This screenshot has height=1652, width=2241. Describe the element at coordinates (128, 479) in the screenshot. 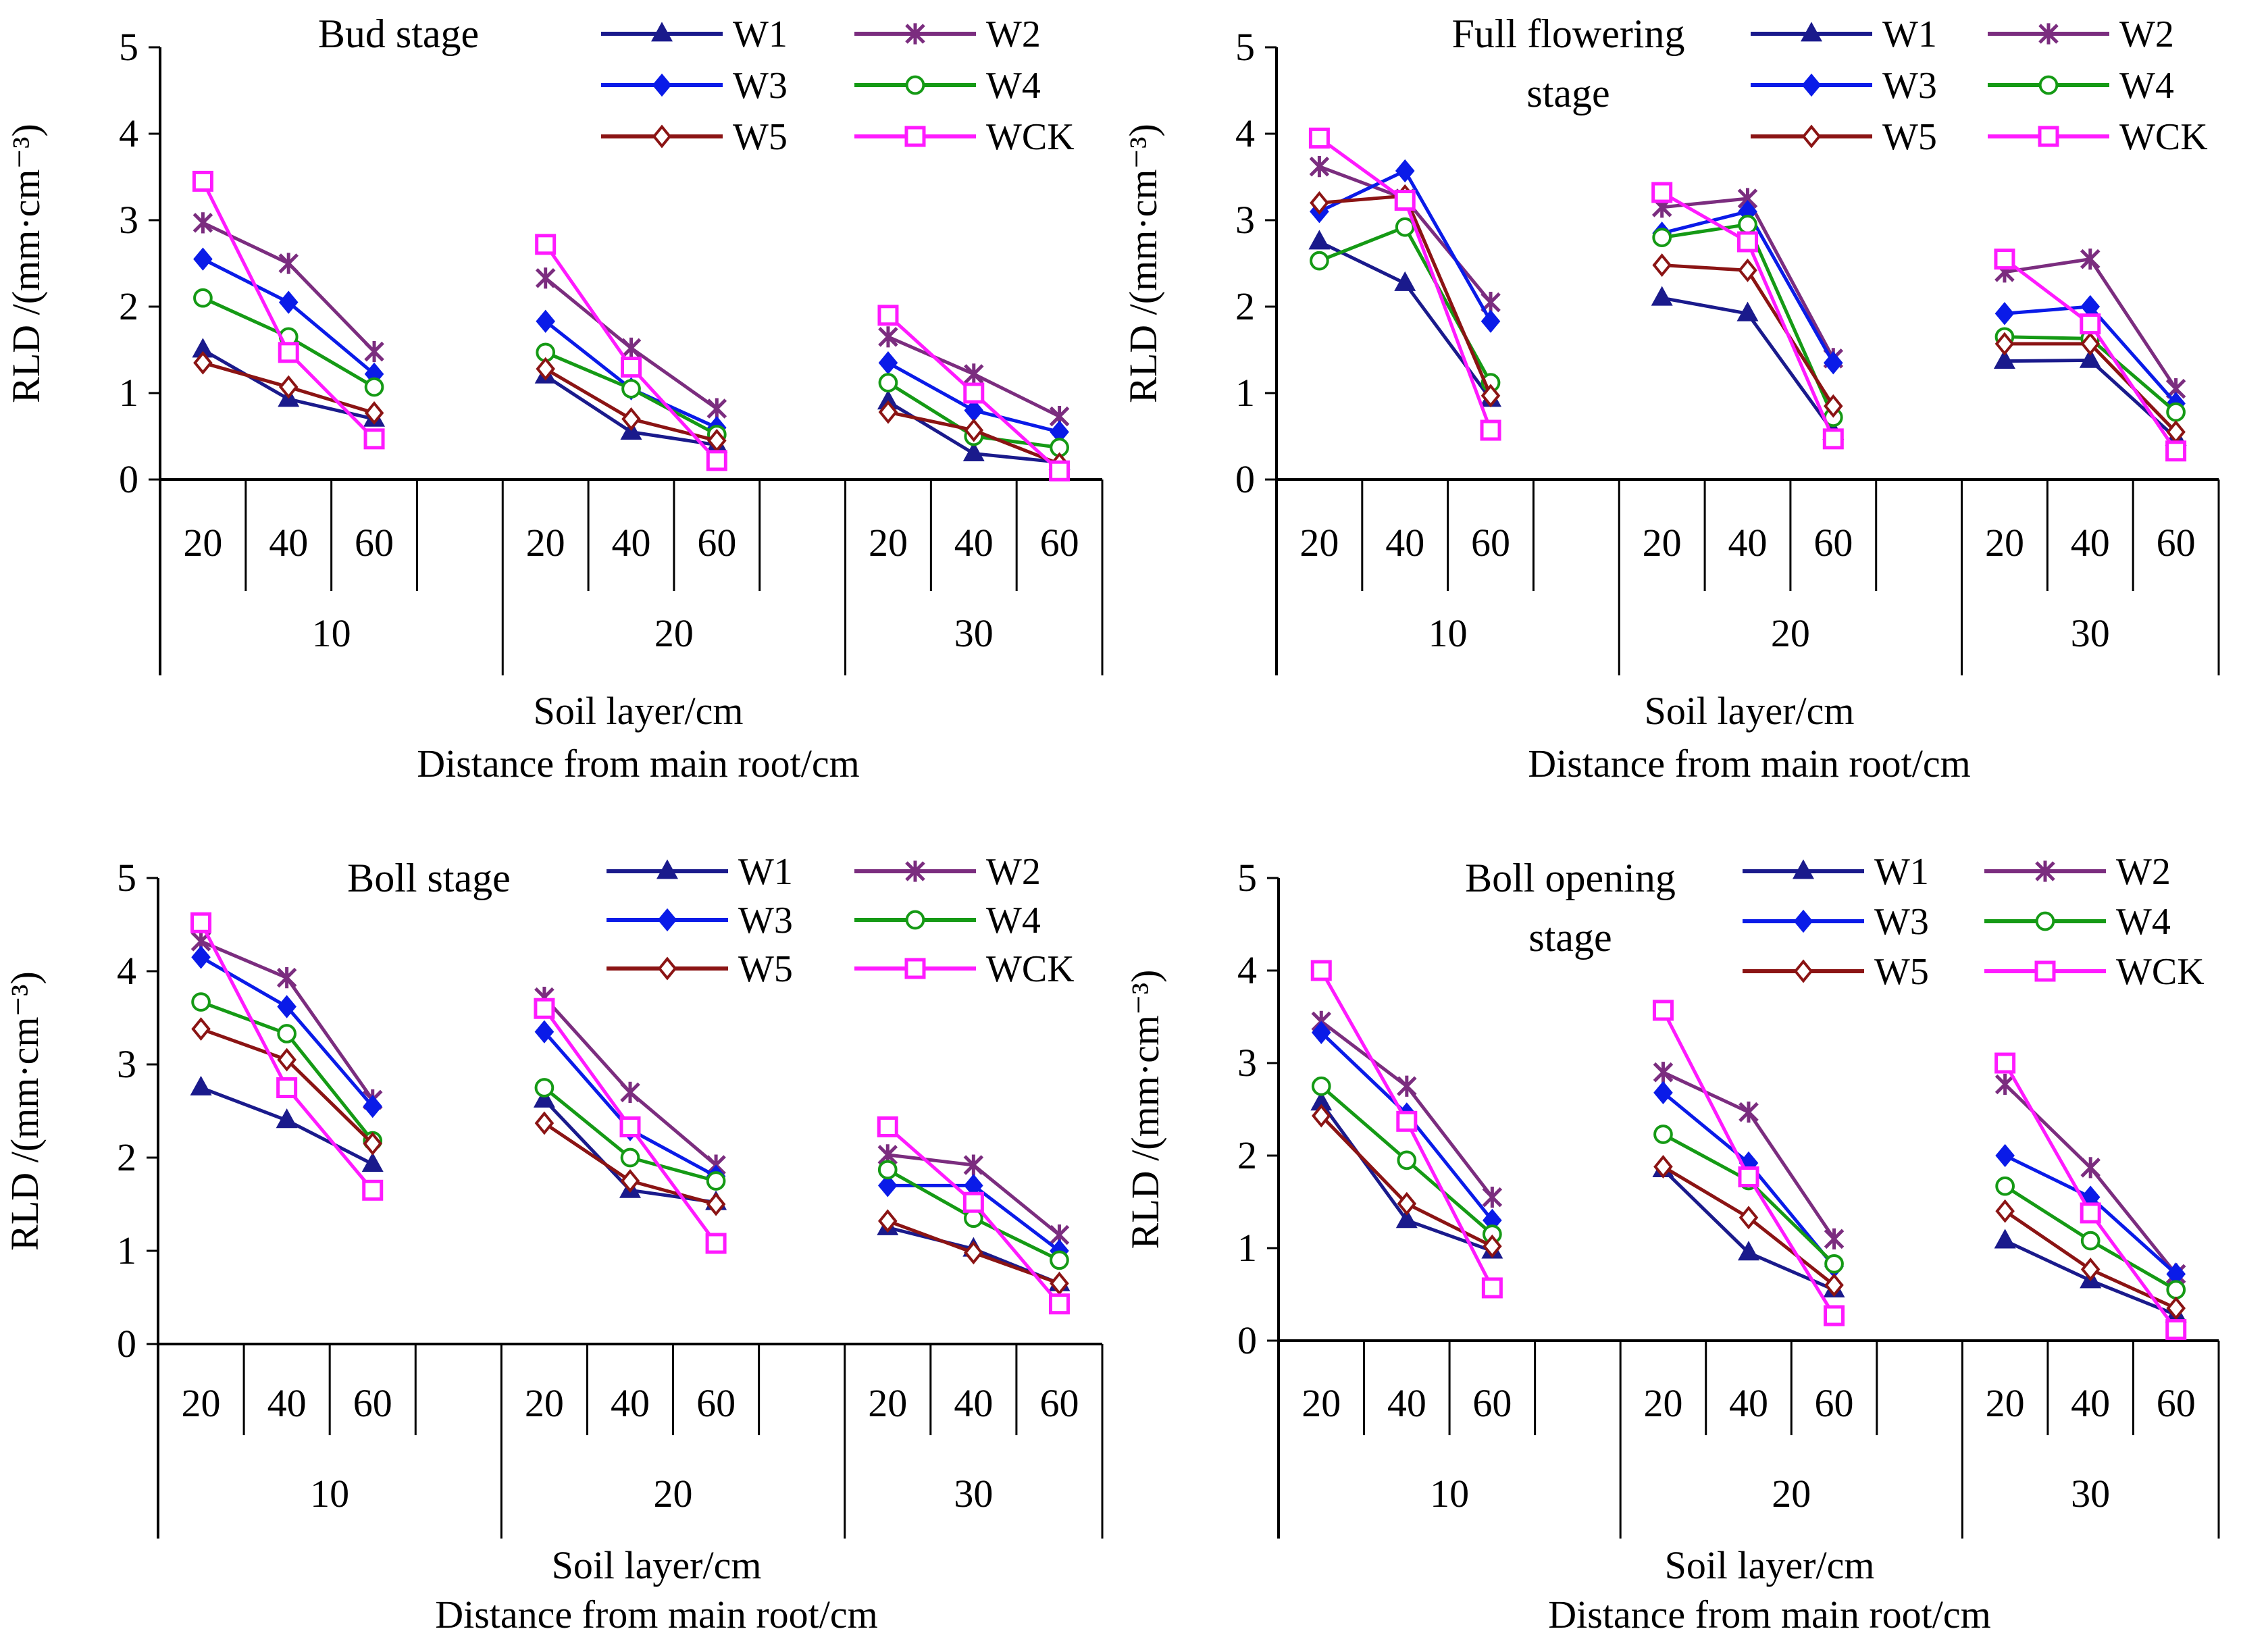

I see `y-tick-label: 0` at that location.